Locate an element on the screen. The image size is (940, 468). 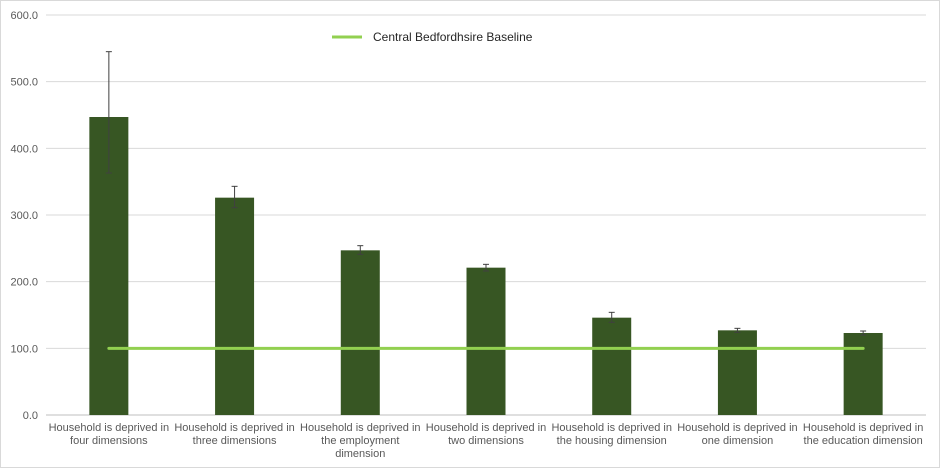
y-tick-label: 500.0 is located at coordinates (24, 83).